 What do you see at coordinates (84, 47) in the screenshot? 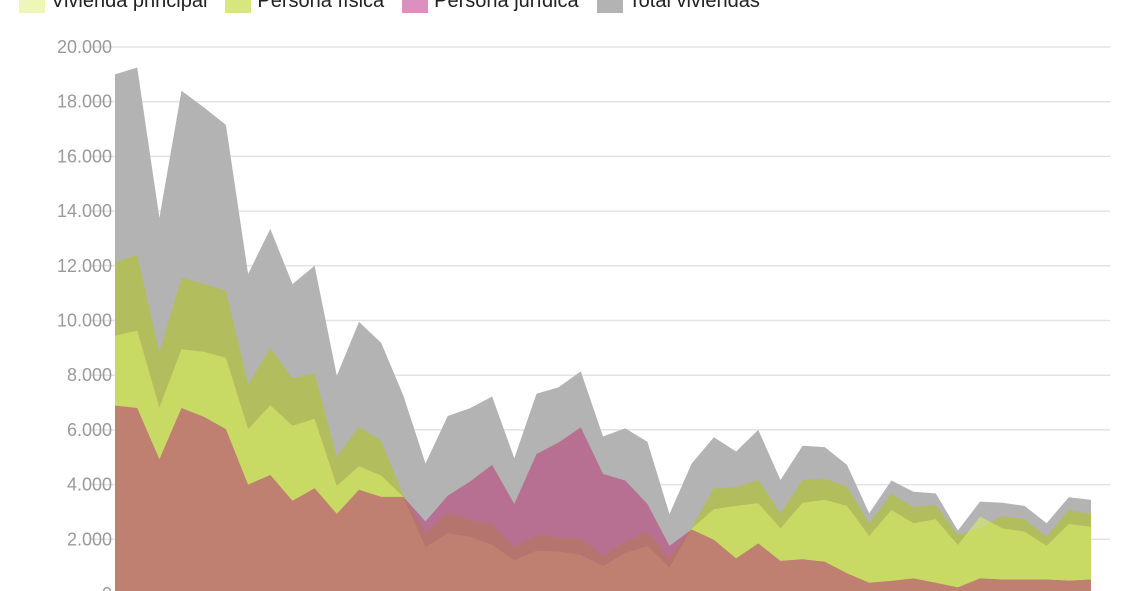
I see `y-tick-label: 20.000` at bounding box center [84, 47].